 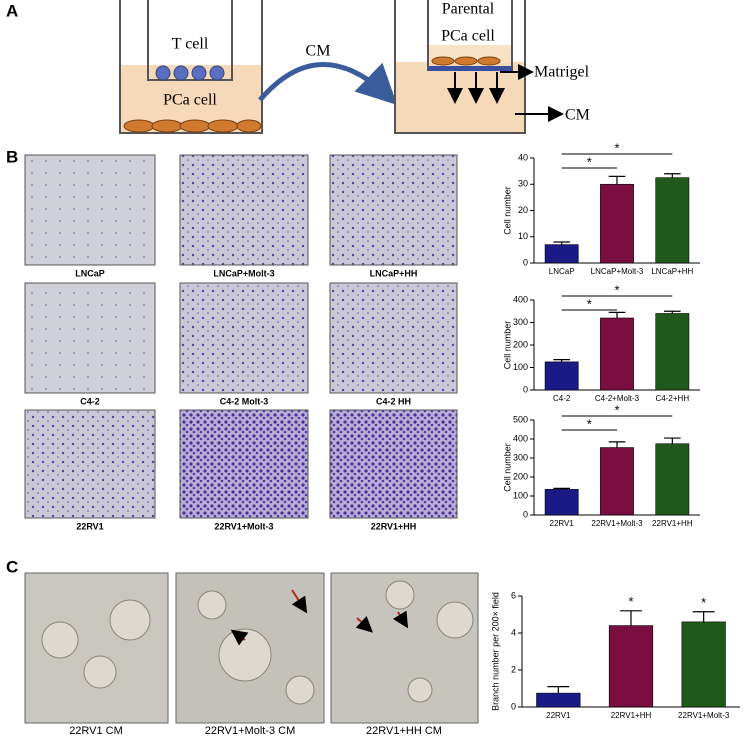 I want to click on caption: C4-2 HH, so click(x=393, y=401).